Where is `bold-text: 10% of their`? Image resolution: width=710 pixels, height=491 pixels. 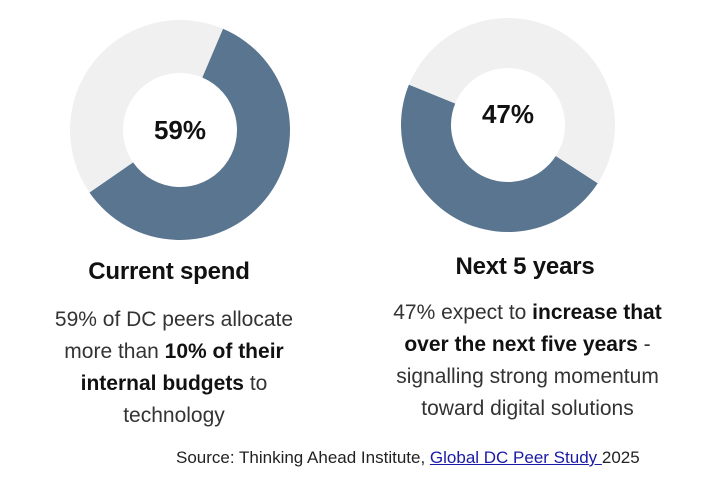 bold-text: 10% of their is located at coordinates (224, 351).